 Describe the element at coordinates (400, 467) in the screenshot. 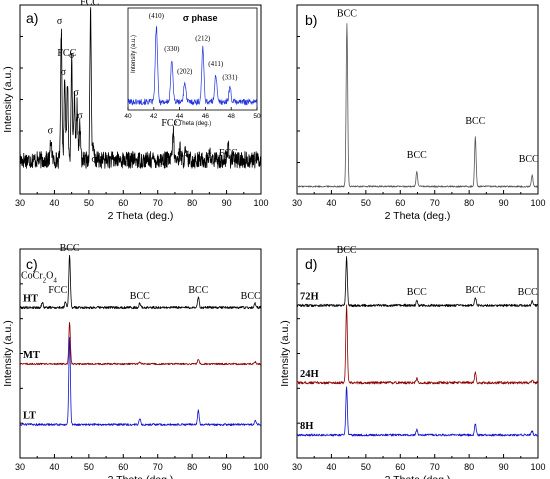

I see `panel-d-xtick-label: 60` at that location.